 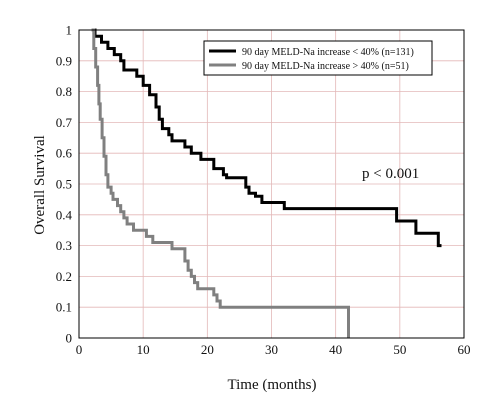 I want to click on legend-box, so click(x=318, y=58).